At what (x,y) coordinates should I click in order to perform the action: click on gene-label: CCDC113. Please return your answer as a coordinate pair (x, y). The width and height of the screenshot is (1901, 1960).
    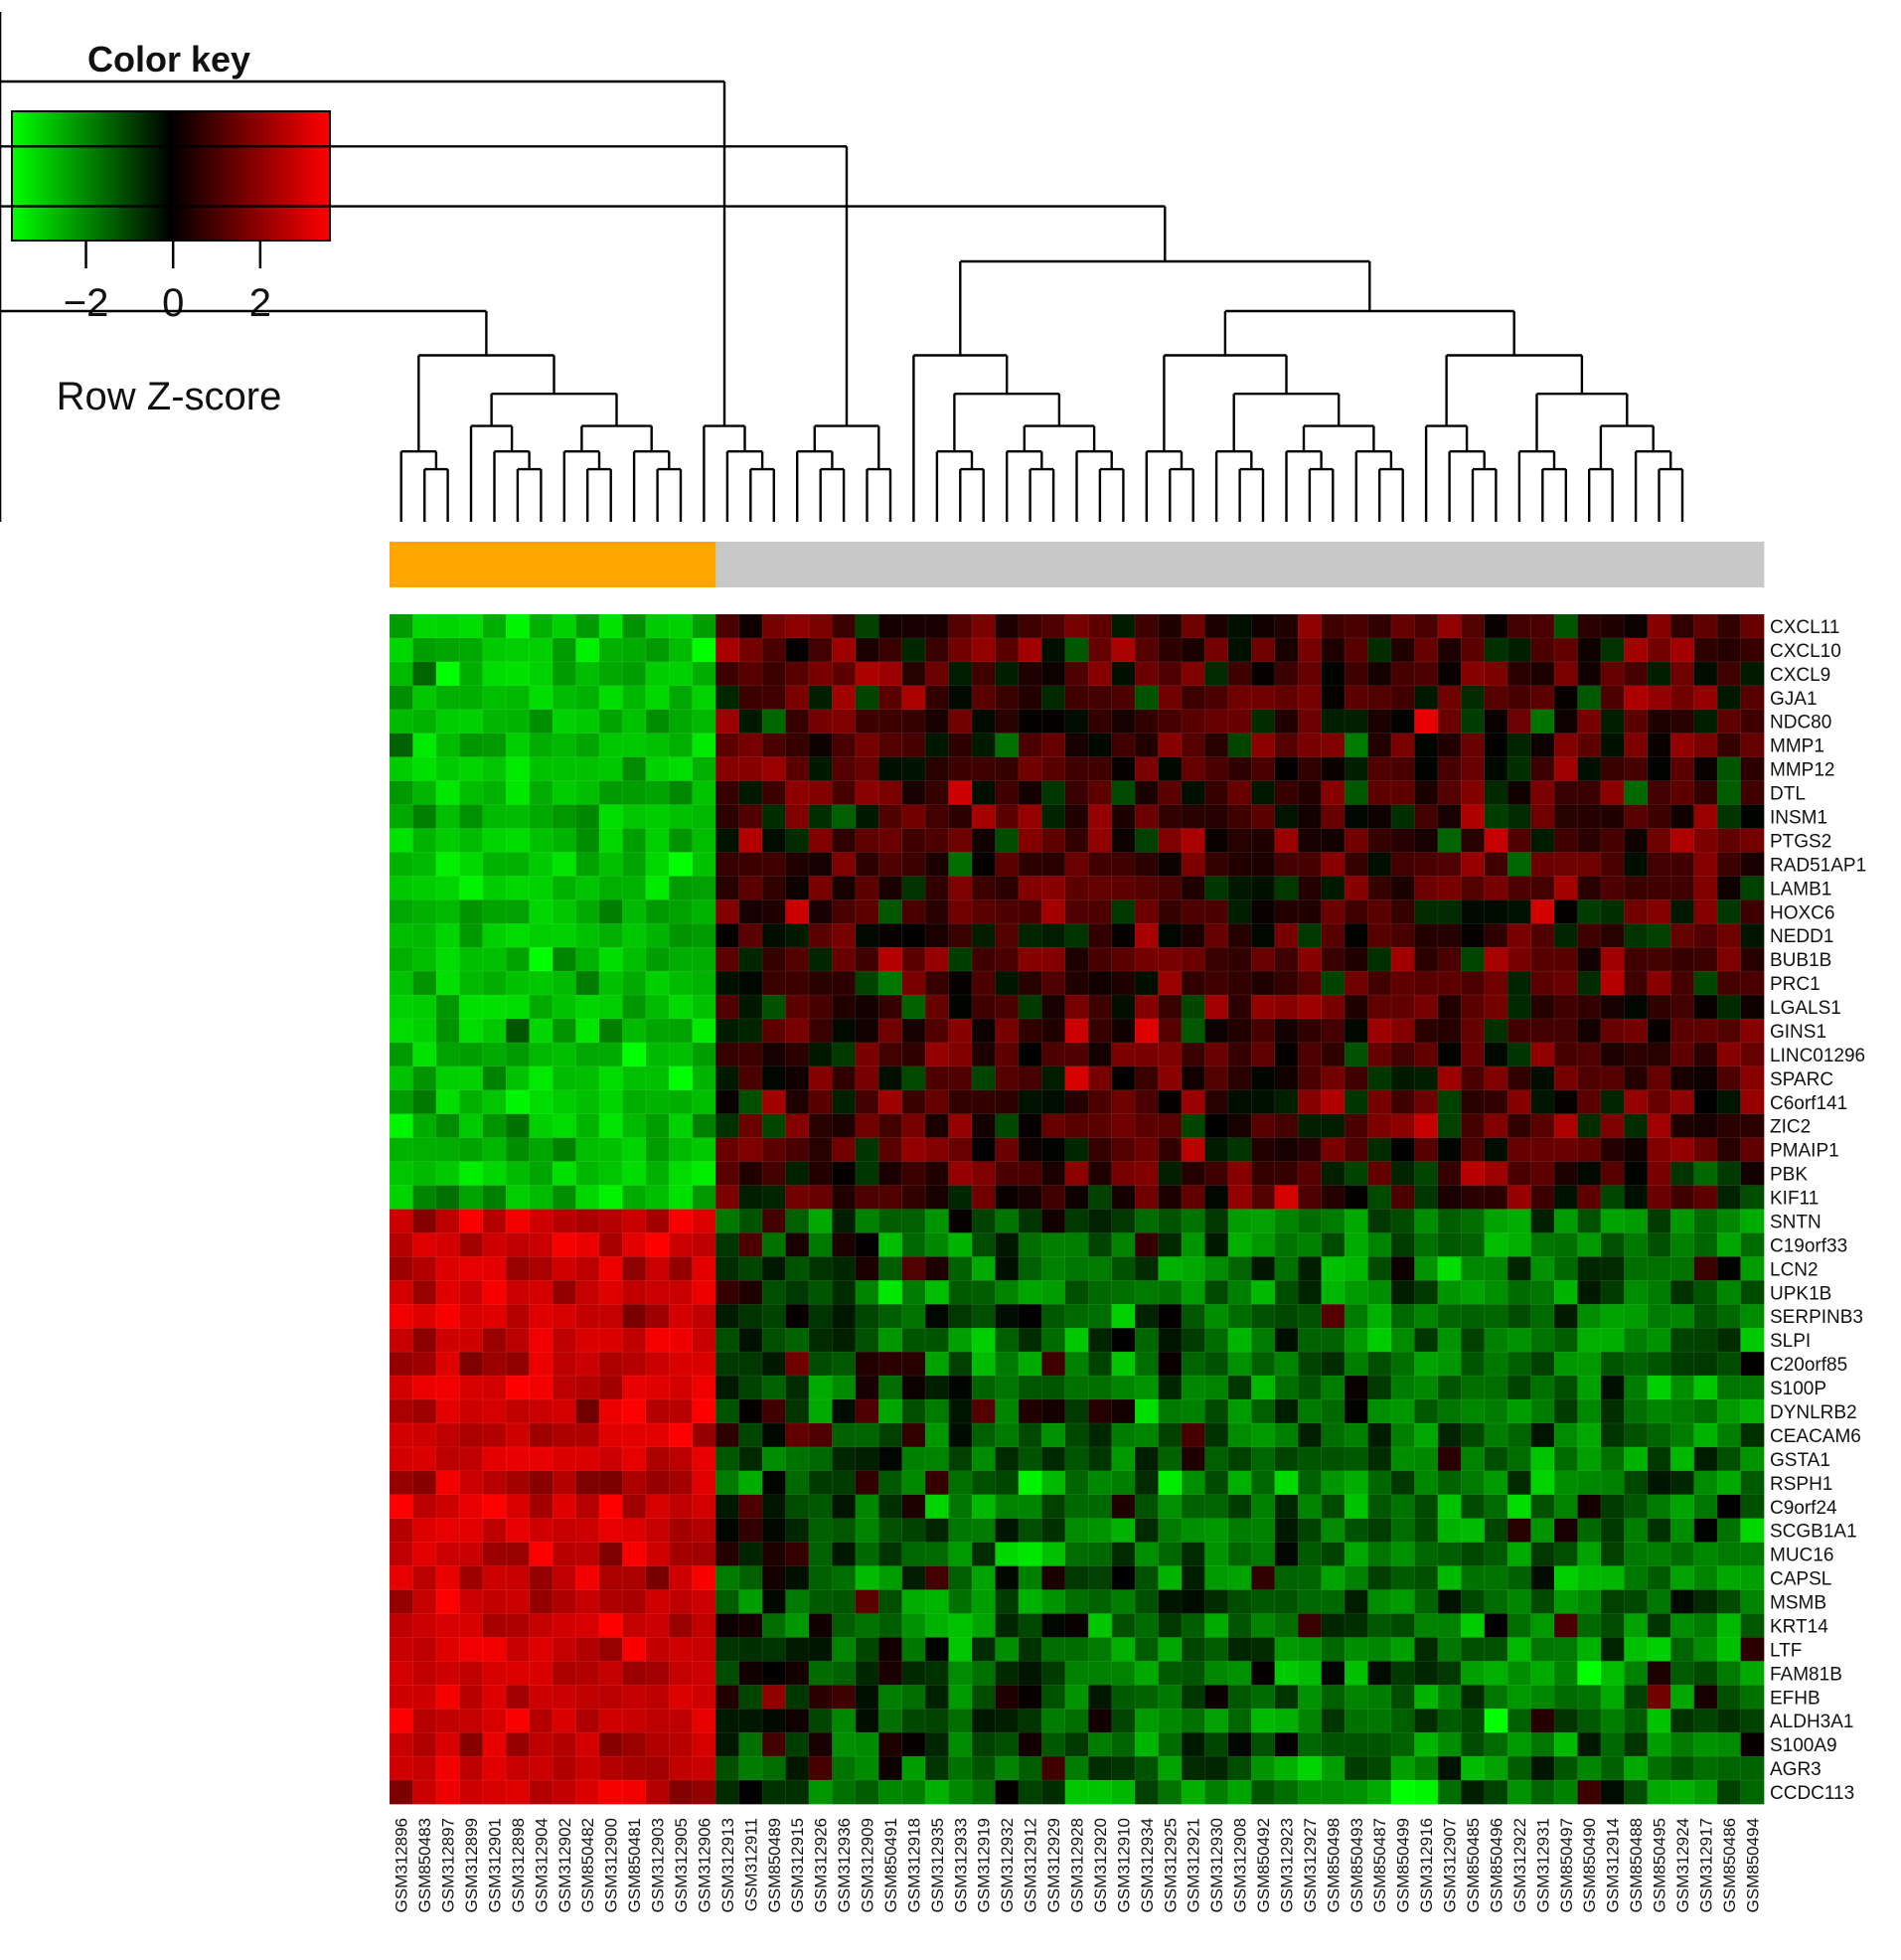
    Looking at the image, I should click on (1812, 1794).